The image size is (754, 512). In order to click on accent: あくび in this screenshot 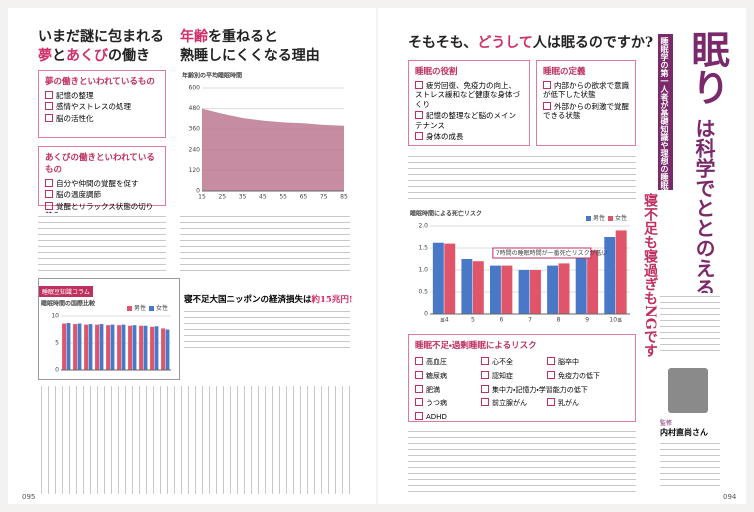, I will do `click(87, 56)`.